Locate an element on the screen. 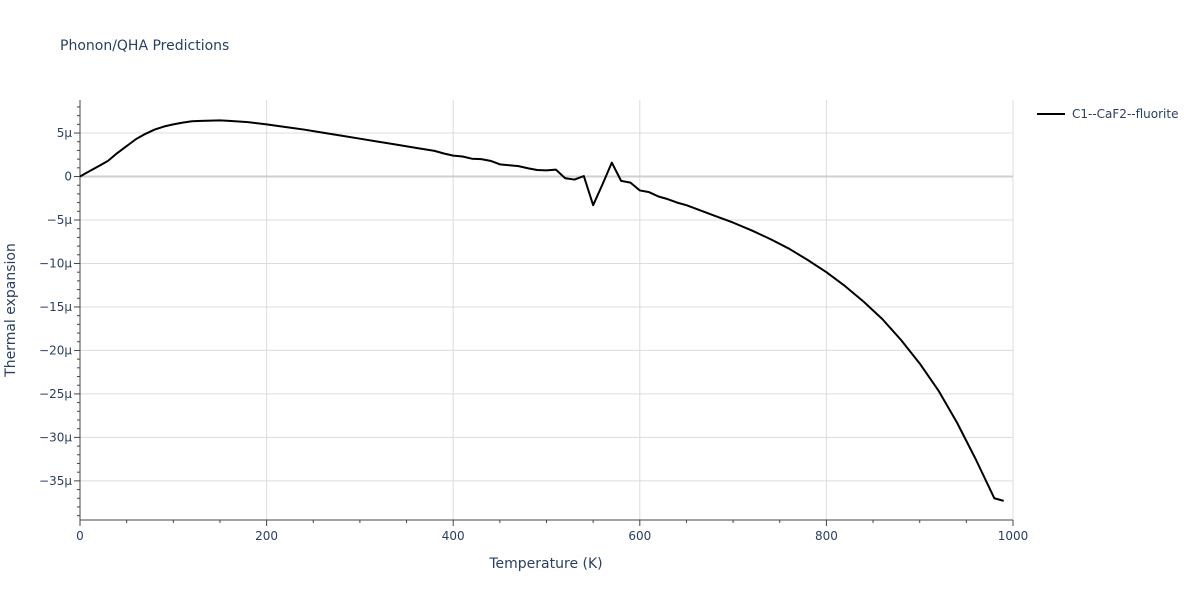 Image resolution: width=1200 pixels, height=600 pixels. x-axis-title: Temperature (K) is located at coordinates (545, 564).